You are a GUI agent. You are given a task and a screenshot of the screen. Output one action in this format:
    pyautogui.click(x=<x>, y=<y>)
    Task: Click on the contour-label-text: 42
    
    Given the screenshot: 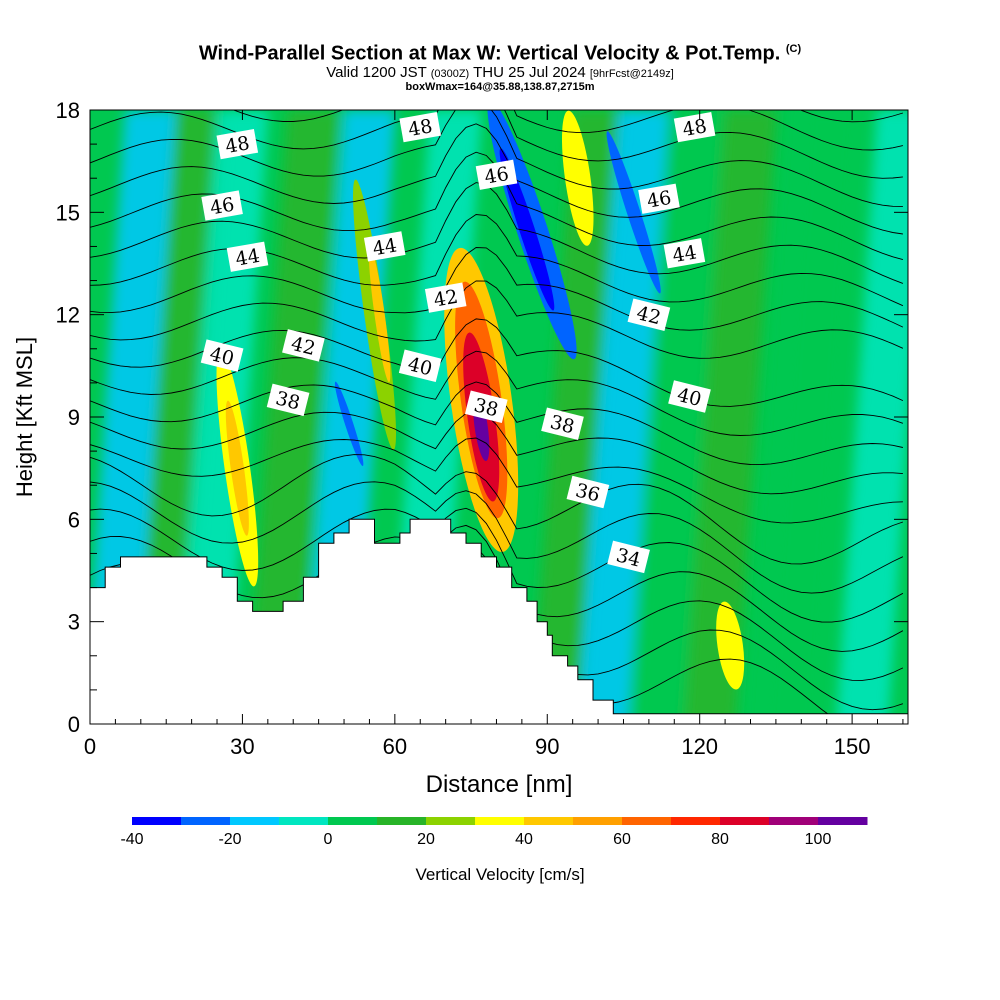 What is the action you would take?
    pyautogui.click(x=446, y=299)
    